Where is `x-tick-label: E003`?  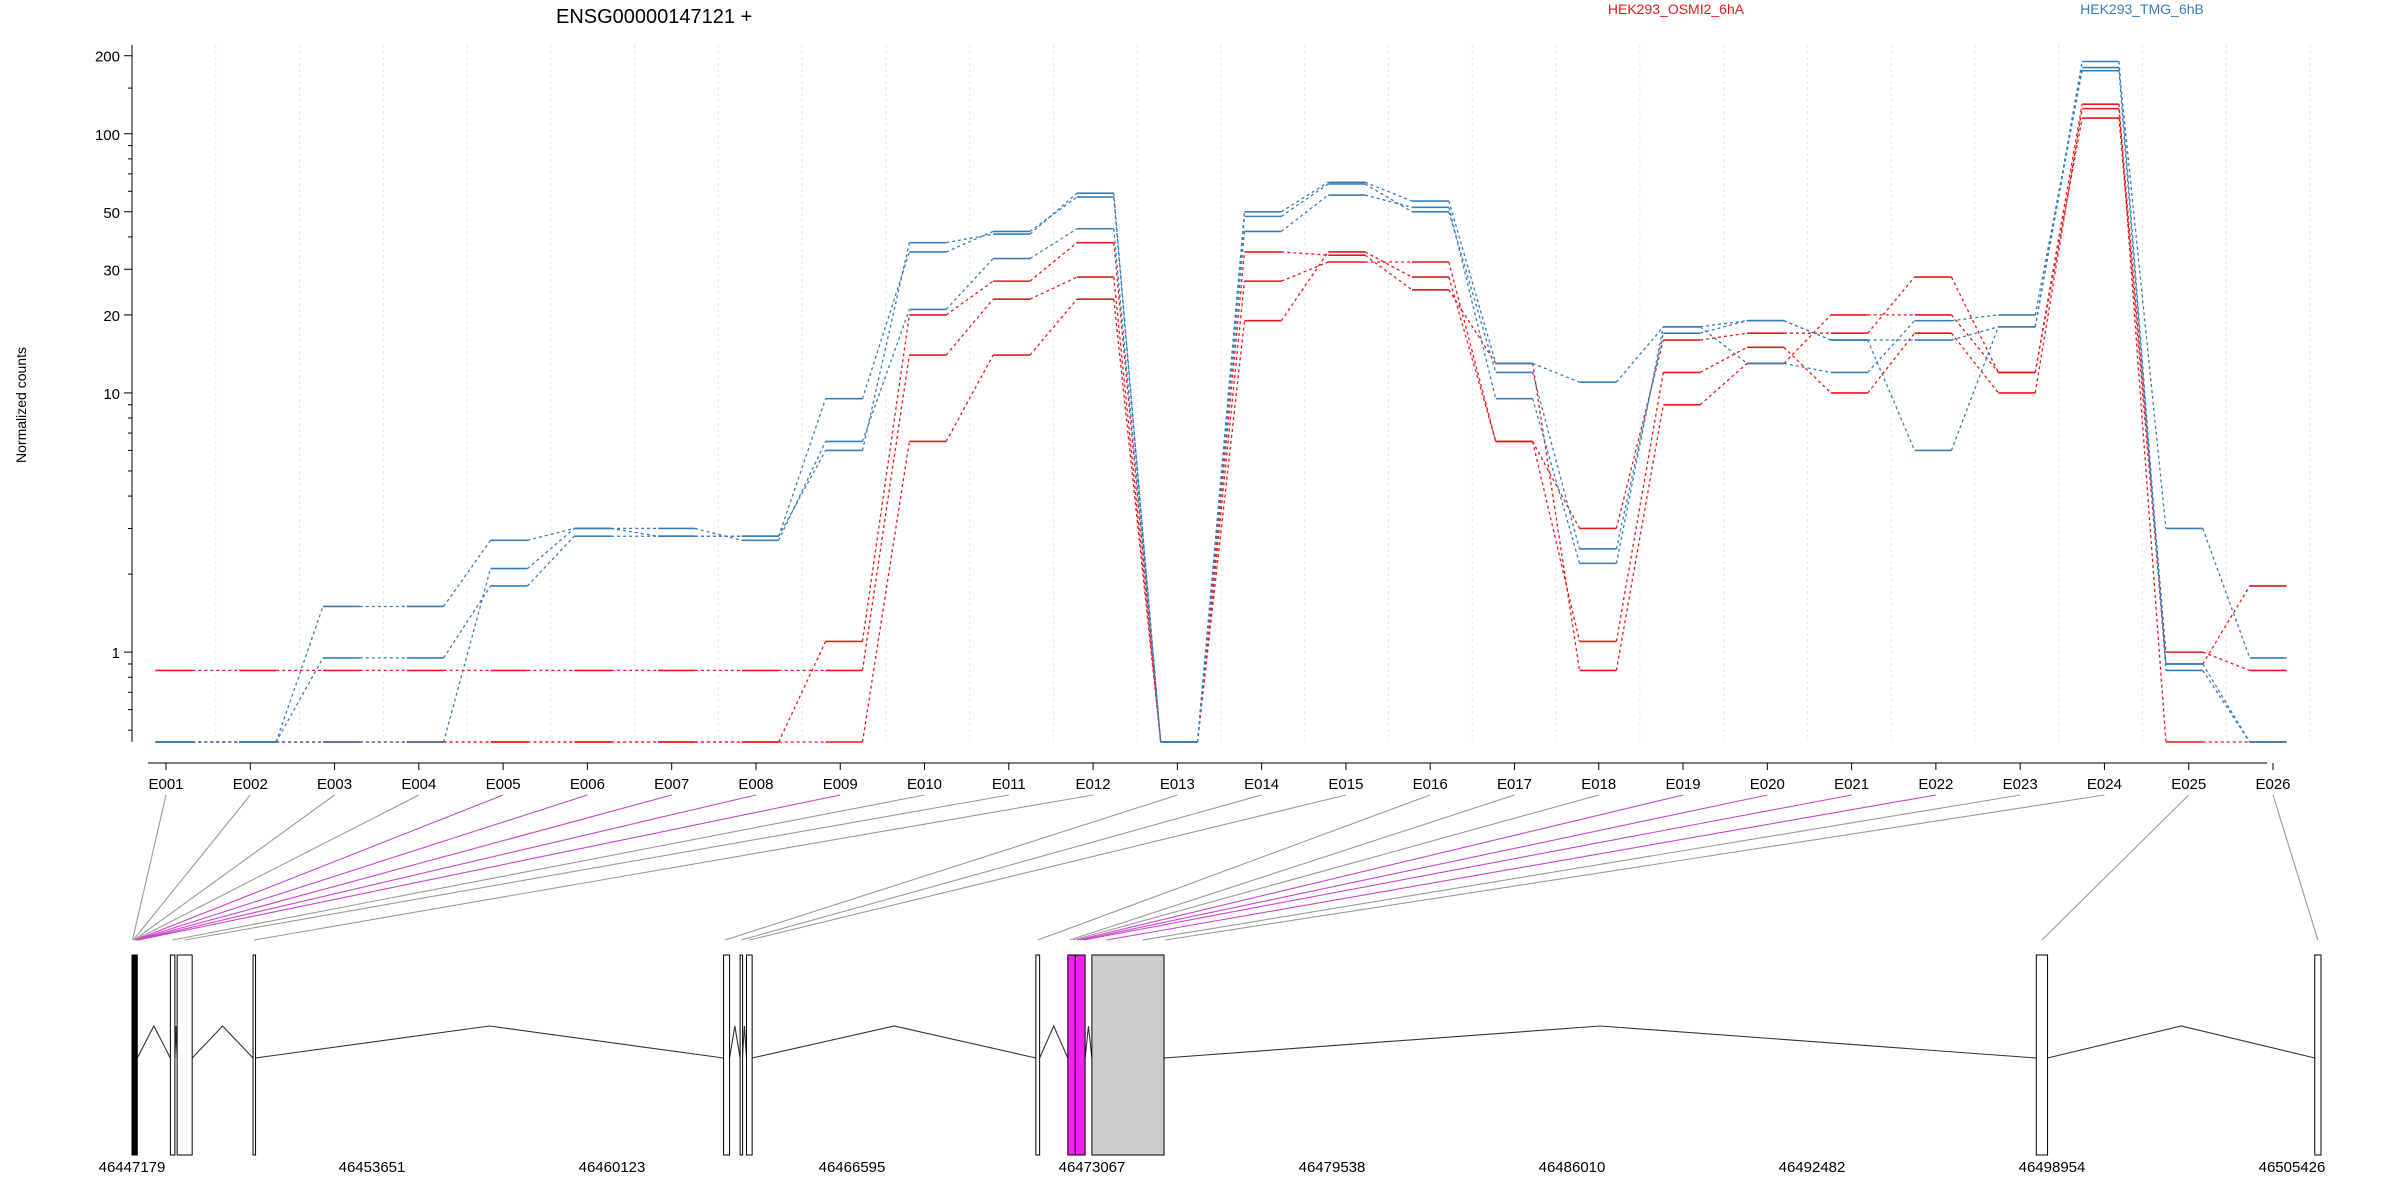 x-tick-label: E003 is located at coordinates (334, 784).